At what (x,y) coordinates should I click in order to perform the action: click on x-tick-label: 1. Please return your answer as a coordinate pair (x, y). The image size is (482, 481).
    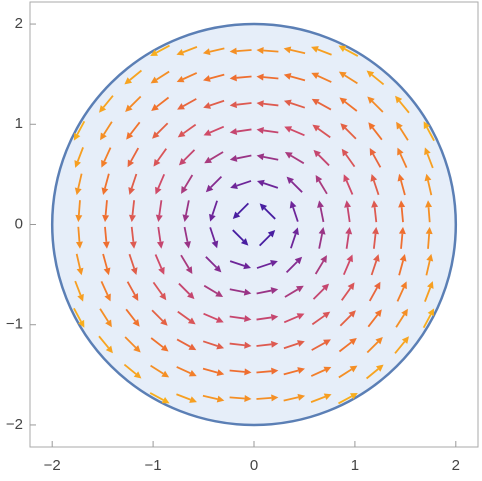
    Looking at the image, I should click on (355, 465).